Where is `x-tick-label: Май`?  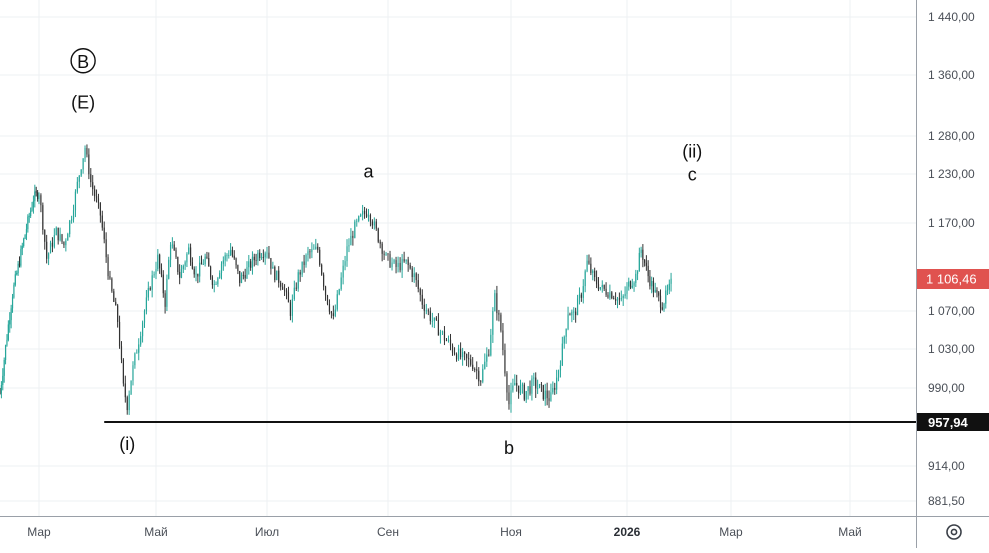 x-tick-label: Май is located at coordinates (156, 532).